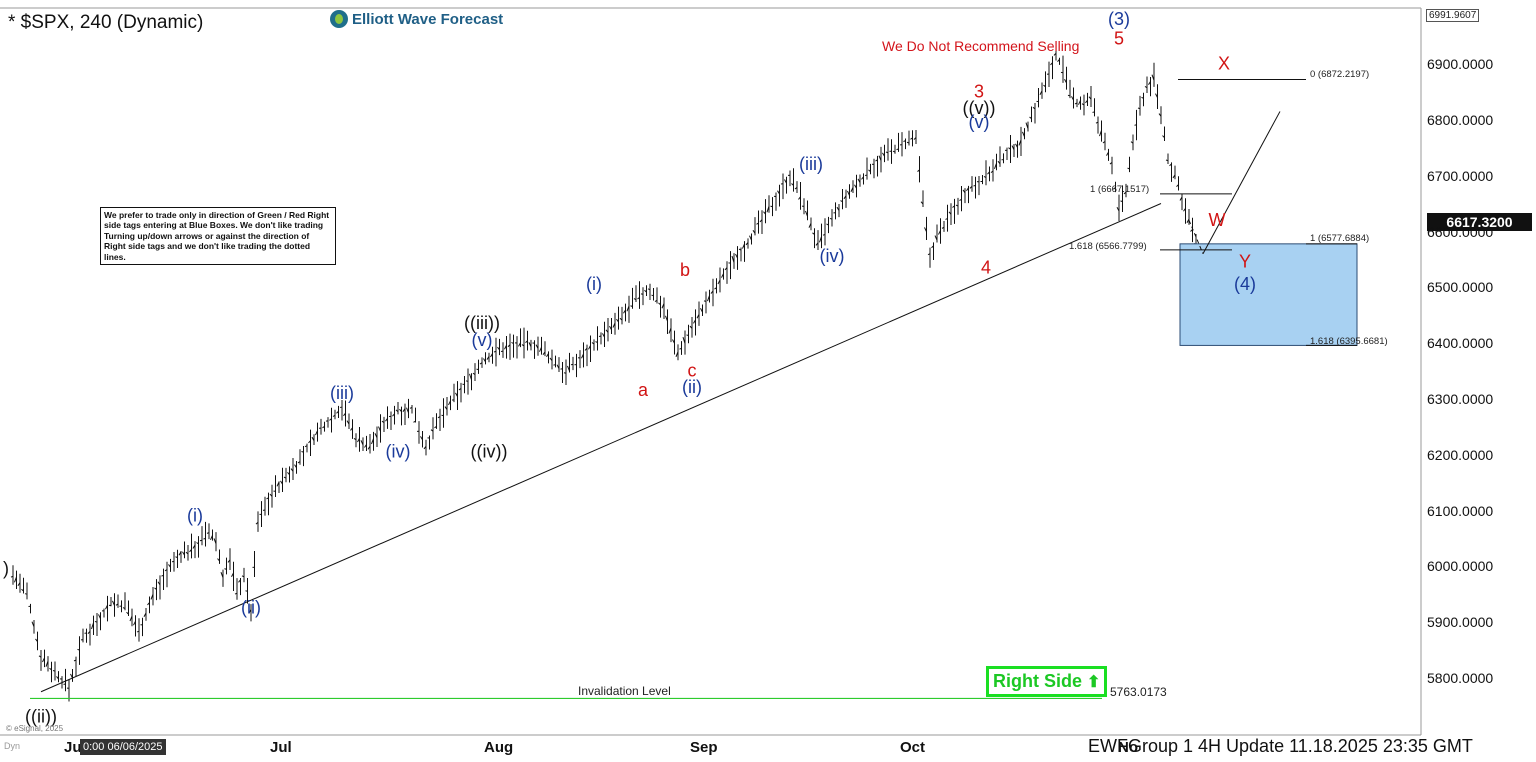 This screenshot has width=1536, height=762. What do you see at coordinates (35, 728) in the screenshot?
I see `copyright: © eSignal, 2025` at bounding box center [35, 728].